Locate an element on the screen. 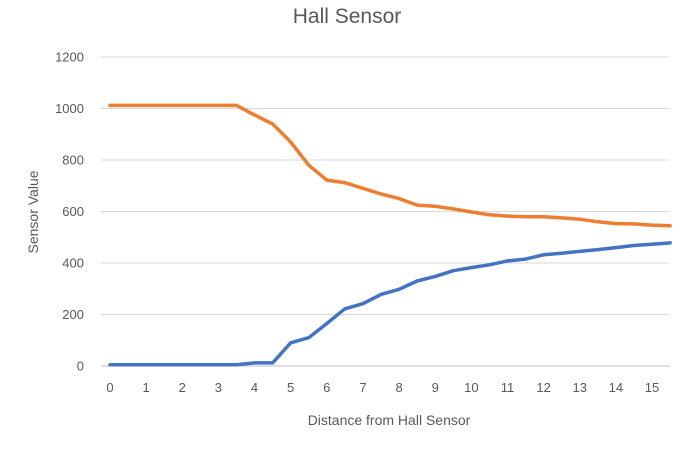  x-tick-label: 14 is located at coordinates (616, 387).